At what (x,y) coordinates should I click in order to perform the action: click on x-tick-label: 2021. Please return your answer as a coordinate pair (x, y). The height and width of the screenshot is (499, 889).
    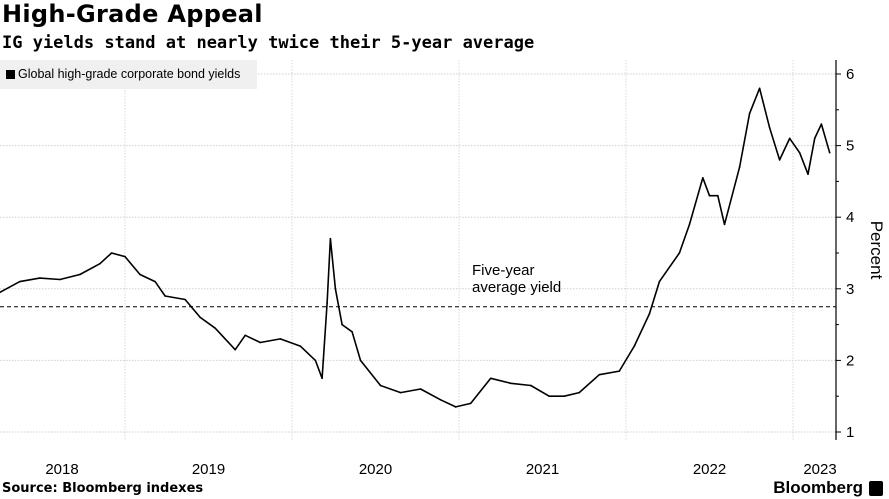
    Looking at the image, I should click on (542, 469).